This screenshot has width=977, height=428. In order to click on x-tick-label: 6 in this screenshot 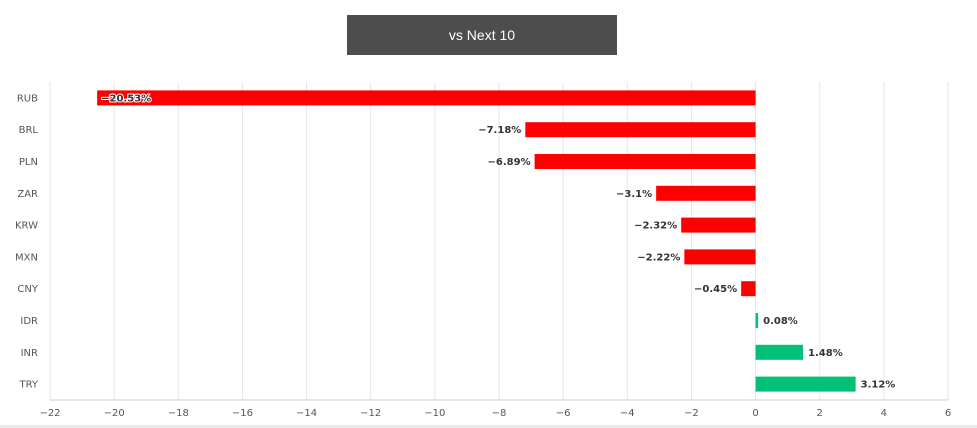, I will do `click(948, 413)`.